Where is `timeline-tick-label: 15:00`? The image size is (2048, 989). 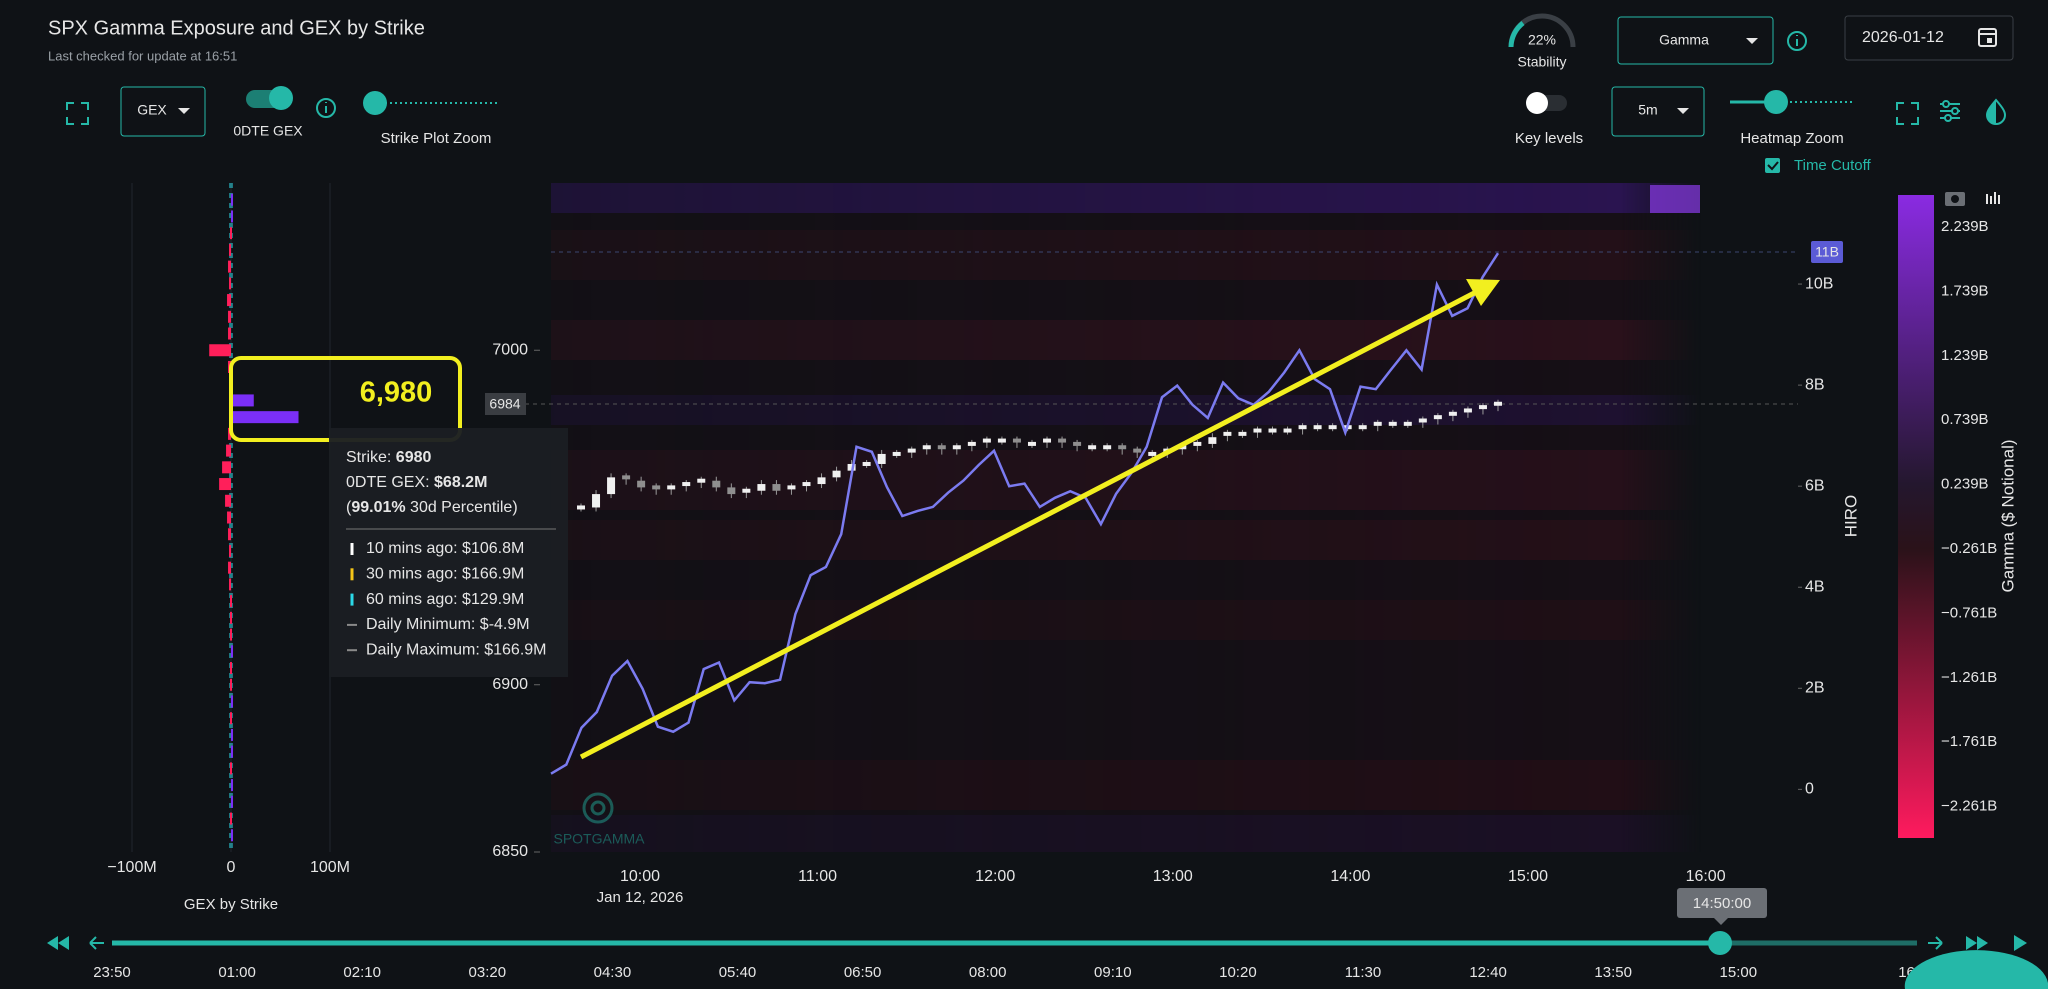
timeline-tick-label: 15:00 is located at coordinates (1739, 972).